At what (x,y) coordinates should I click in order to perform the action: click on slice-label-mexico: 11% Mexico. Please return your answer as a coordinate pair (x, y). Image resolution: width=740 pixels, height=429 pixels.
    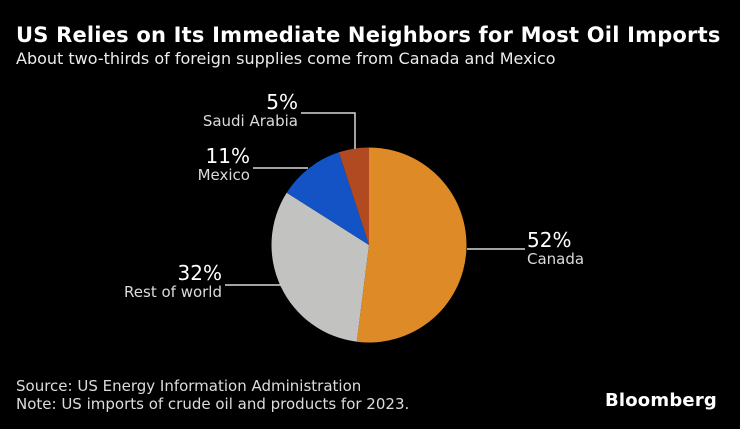
    Looking at the image, I should click on (224, 164).